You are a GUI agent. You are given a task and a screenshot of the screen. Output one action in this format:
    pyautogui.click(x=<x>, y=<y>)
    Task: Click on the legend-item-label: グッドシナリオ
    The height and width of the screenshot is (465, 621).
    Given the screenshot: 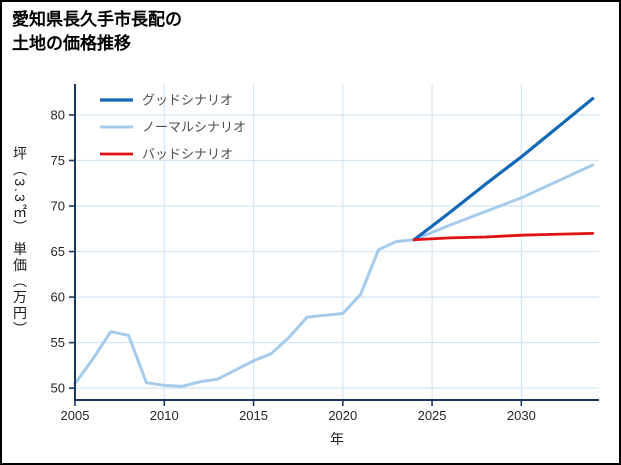 What is the action you would take?
    pyautogui.click(x=187, y=100)
    